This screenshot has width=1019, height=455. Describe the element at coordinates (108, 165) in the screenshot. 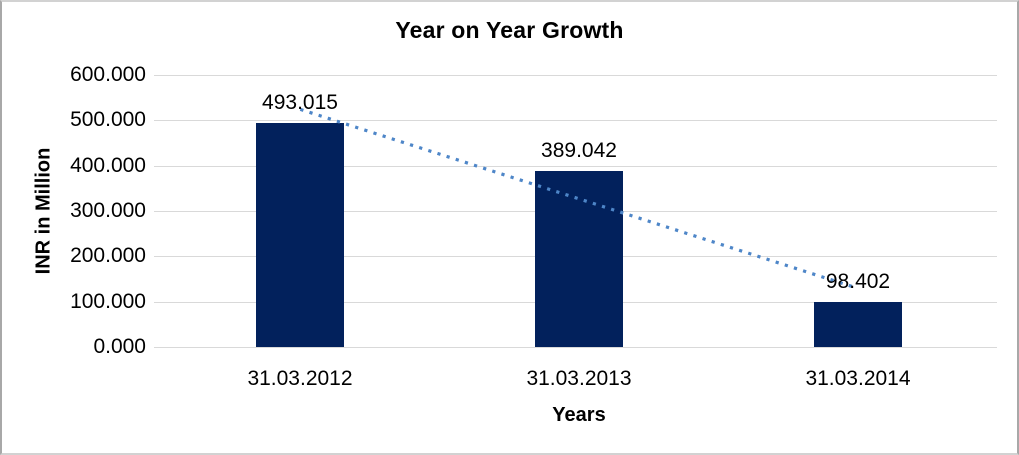

I see `y-axis-tick-label: 400.000` at that location.